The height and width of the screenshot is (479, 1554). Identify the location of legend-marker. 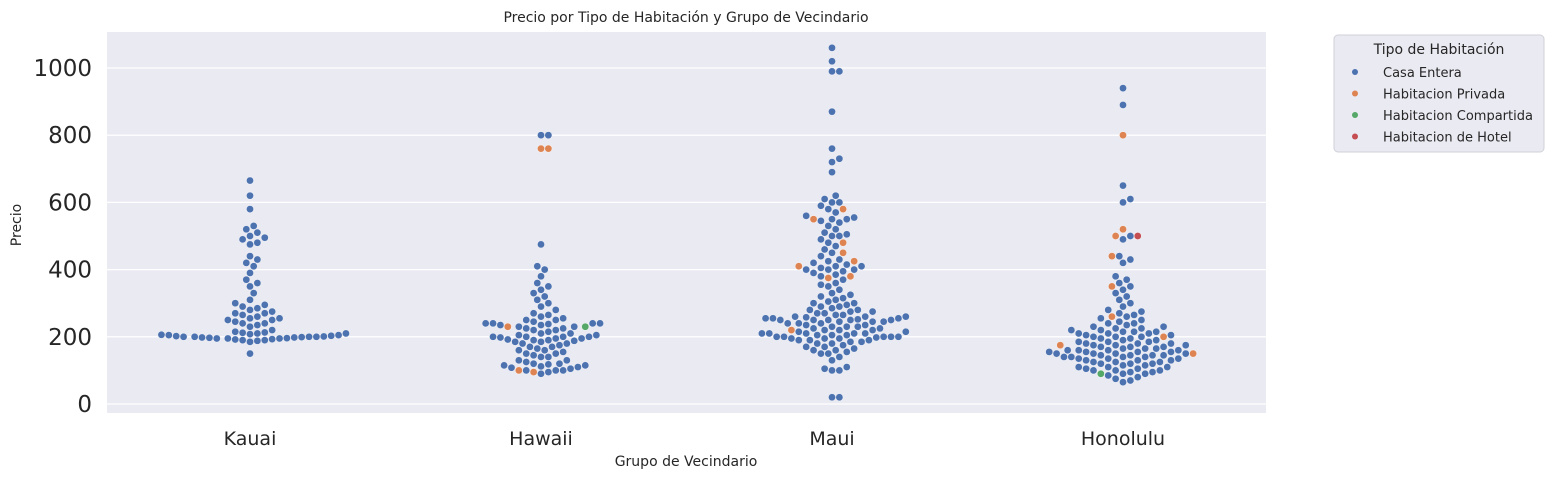
(1355, 72).